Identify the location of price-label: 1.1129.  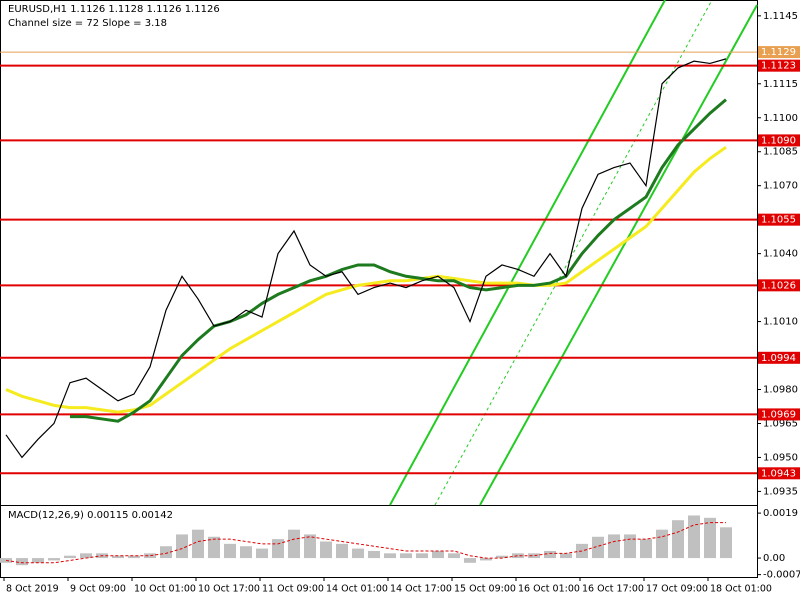
(778, 52).